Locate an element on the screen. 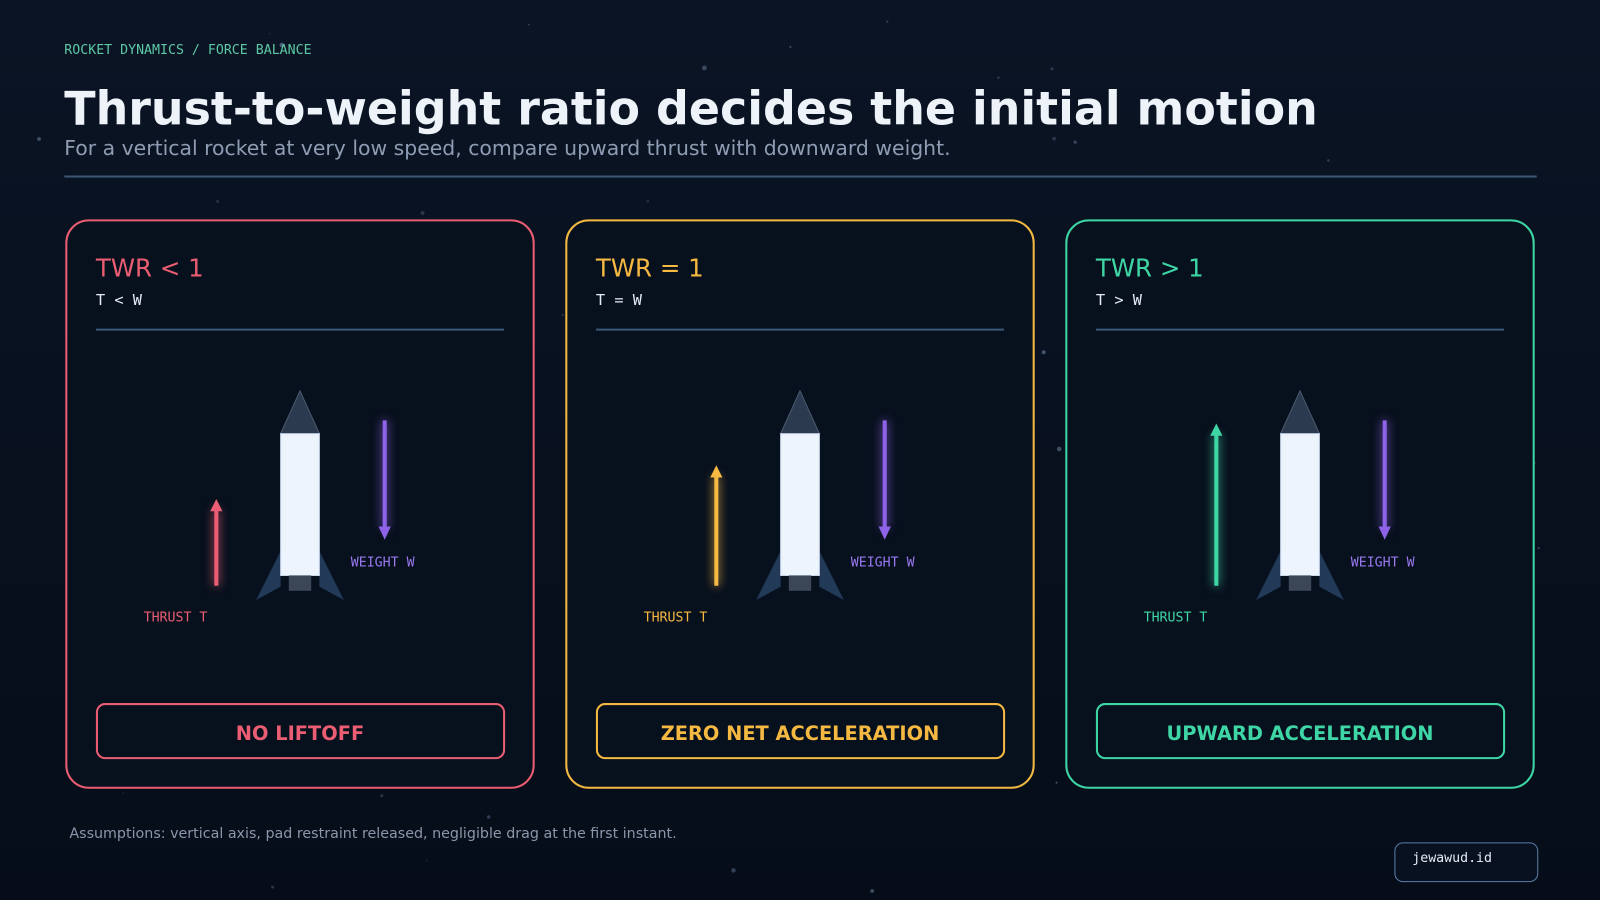 The image size is (1600, 900). outcome: ZERO NET ACCELERATION is located at coordinates (800, 733).